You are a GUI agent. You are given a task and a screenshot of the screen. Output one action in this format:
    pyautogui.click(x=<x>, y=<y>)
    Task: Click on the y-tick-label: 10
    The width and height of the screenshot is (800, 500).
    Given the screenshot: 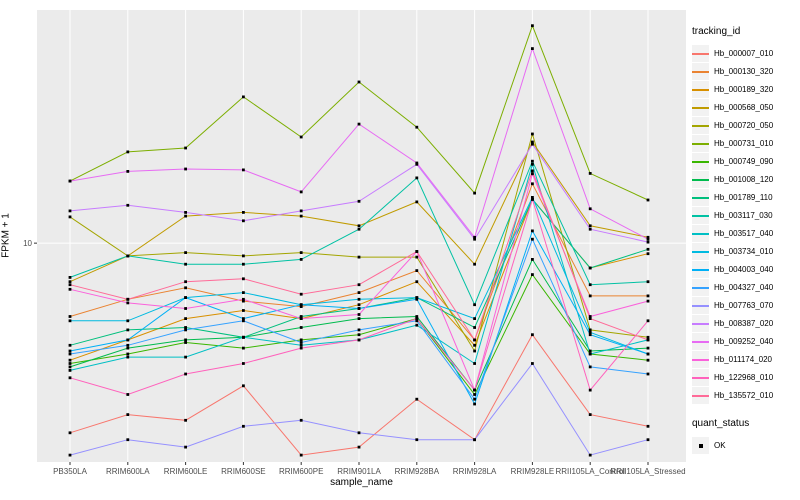 What is the action you would take?
    pyautogui.click(x=27, y=243)
    